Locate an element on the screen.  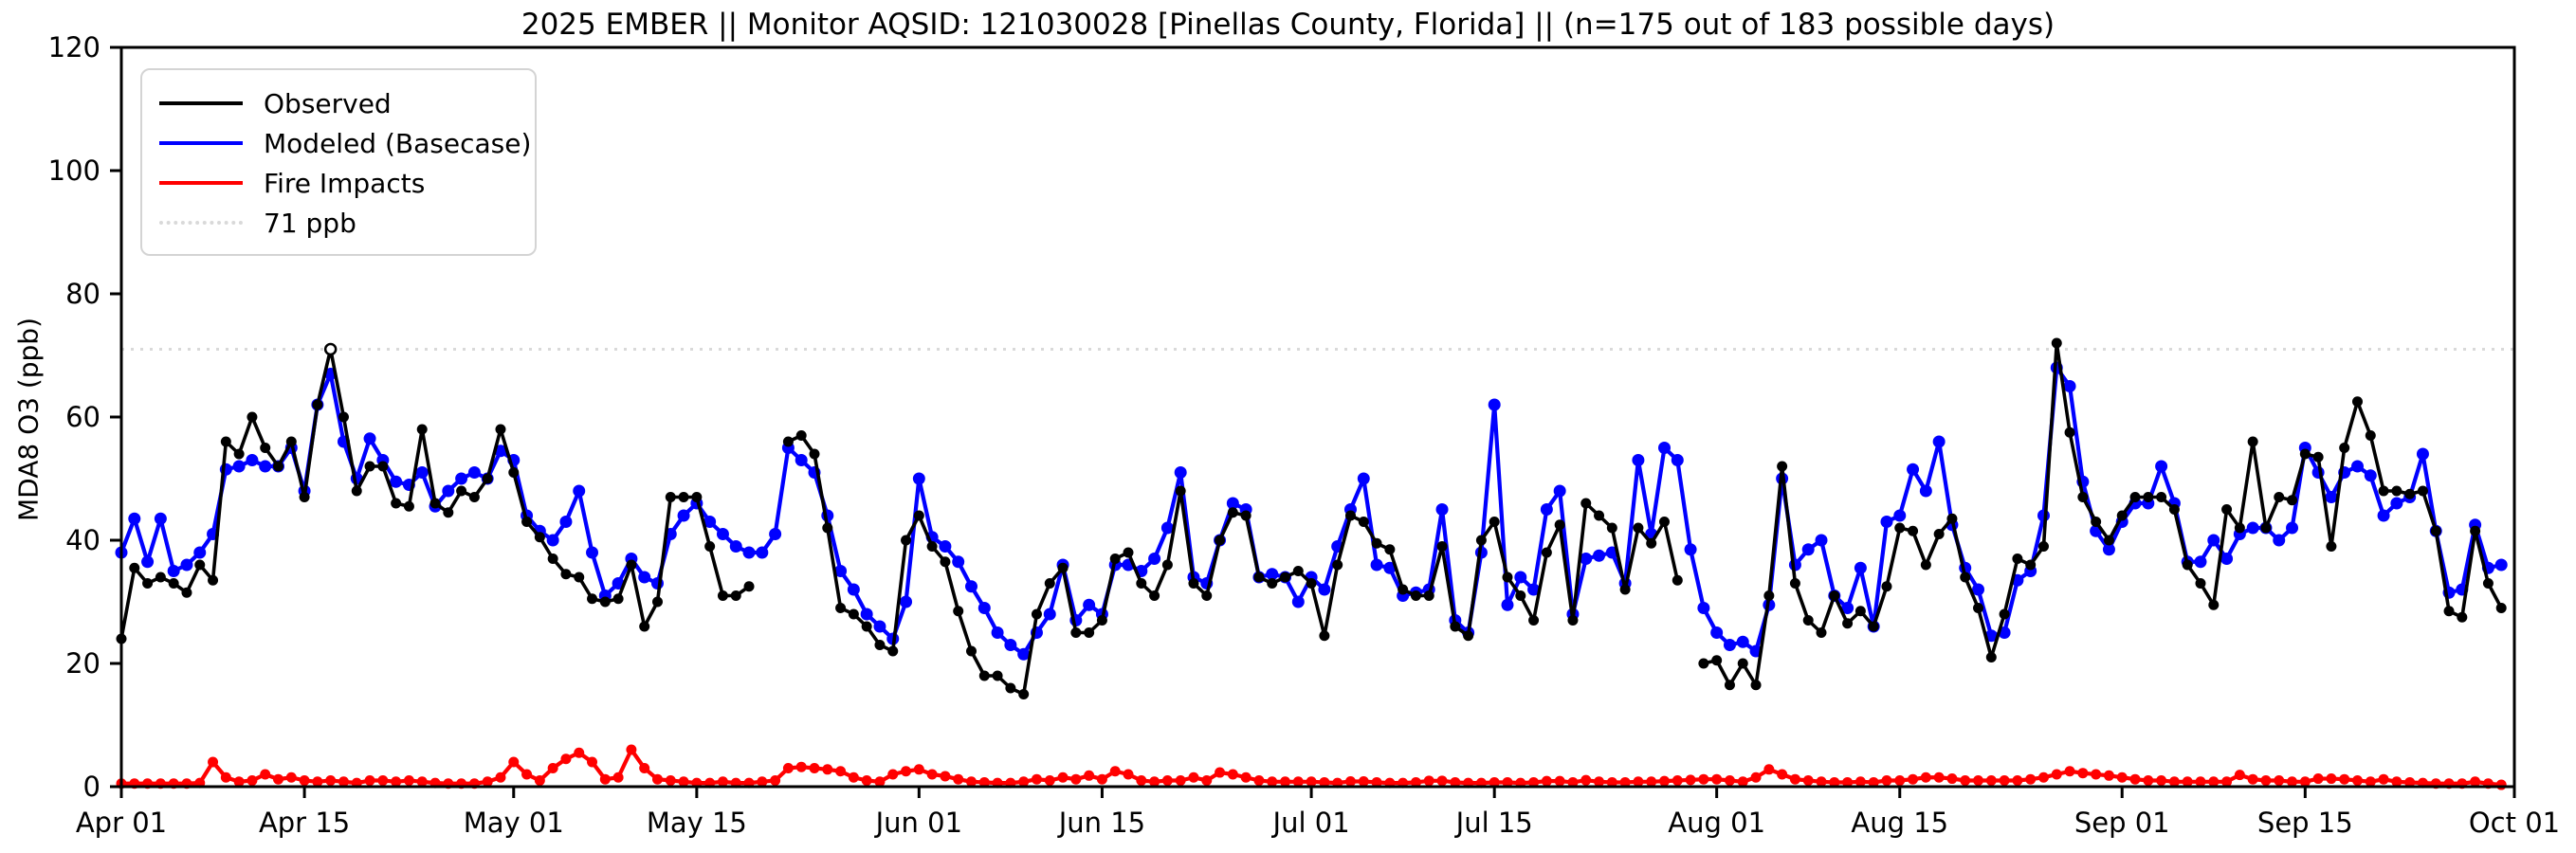
fire-line-swatch is located at coordinates (201, 183).